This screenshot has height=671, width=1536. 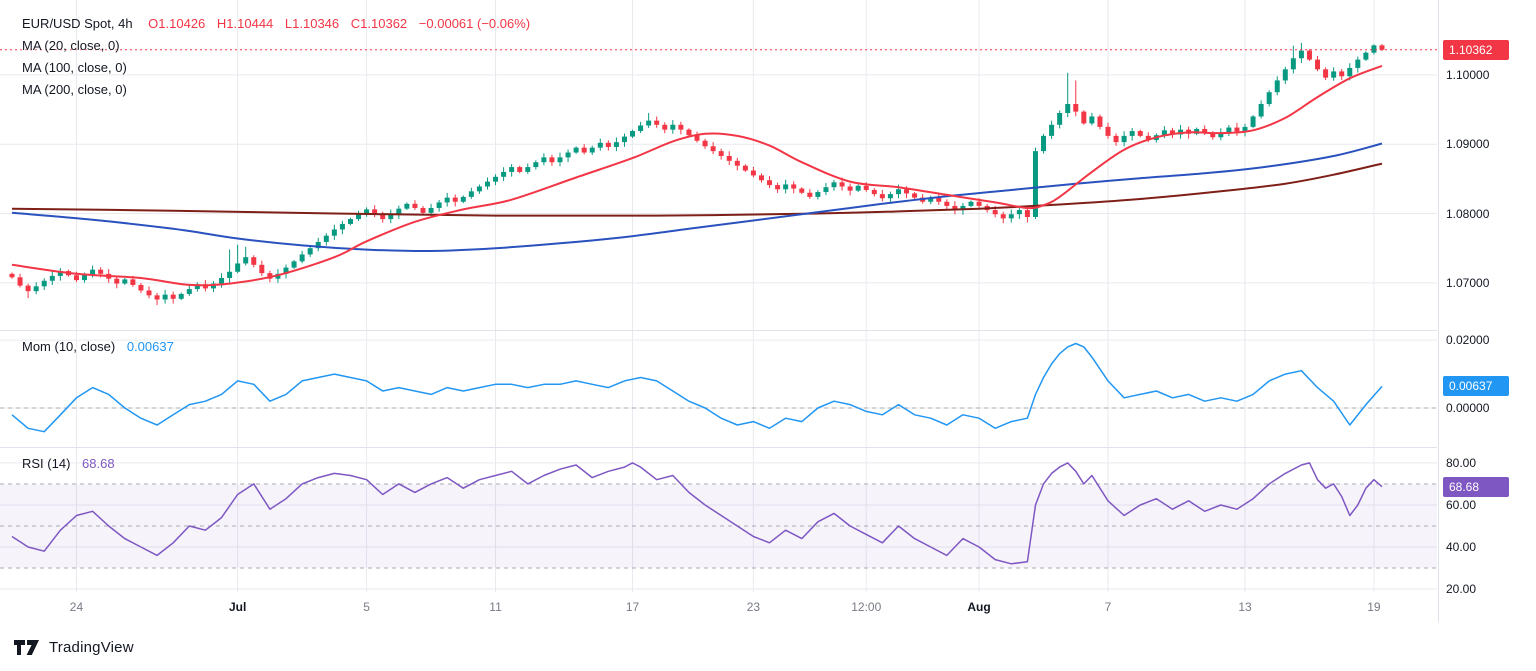 What do you see at coordinates (91, 647) in the screenshot?
I see `tradingview-wordmark: TradingView` at bounding box center [91, 647].